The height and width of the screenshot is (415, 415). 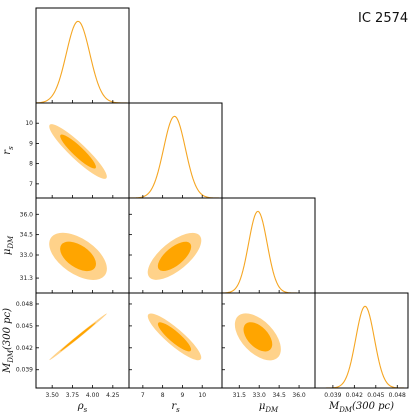 I want to click on marginal-curve-mdm, so click(x=361, y=346).